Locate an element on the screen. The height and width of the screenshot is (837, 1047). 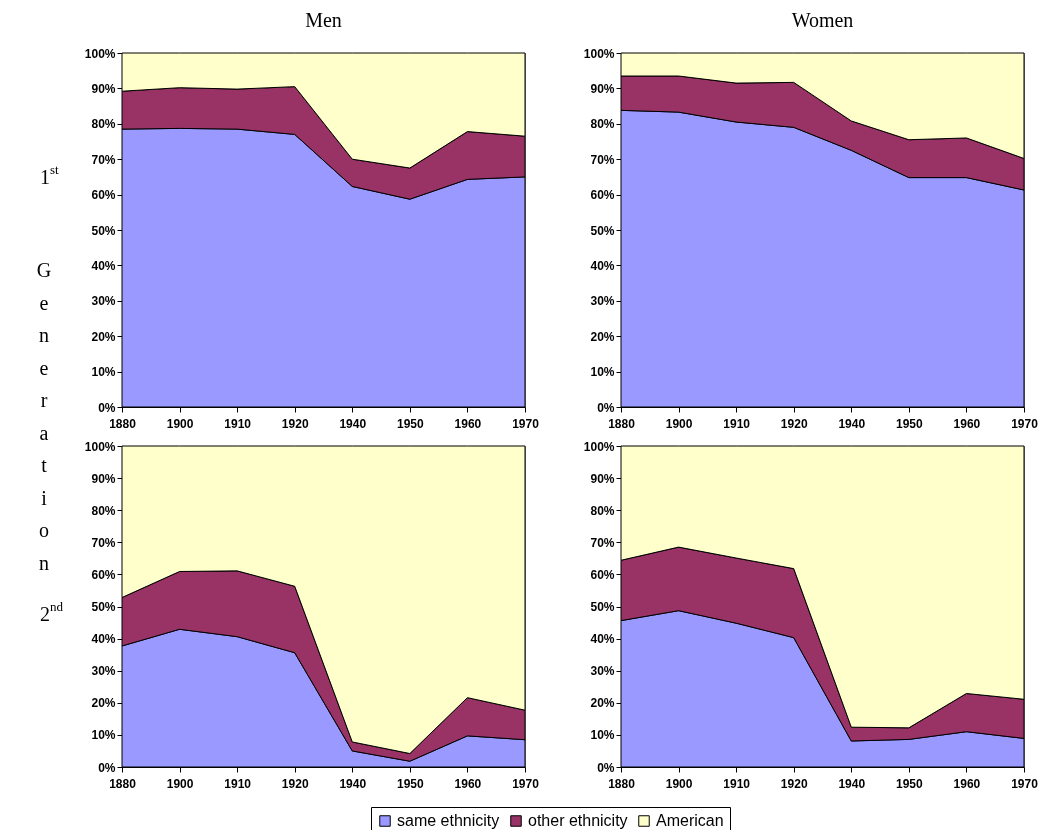
chart-title: Men is located at coordinates (323, 20).